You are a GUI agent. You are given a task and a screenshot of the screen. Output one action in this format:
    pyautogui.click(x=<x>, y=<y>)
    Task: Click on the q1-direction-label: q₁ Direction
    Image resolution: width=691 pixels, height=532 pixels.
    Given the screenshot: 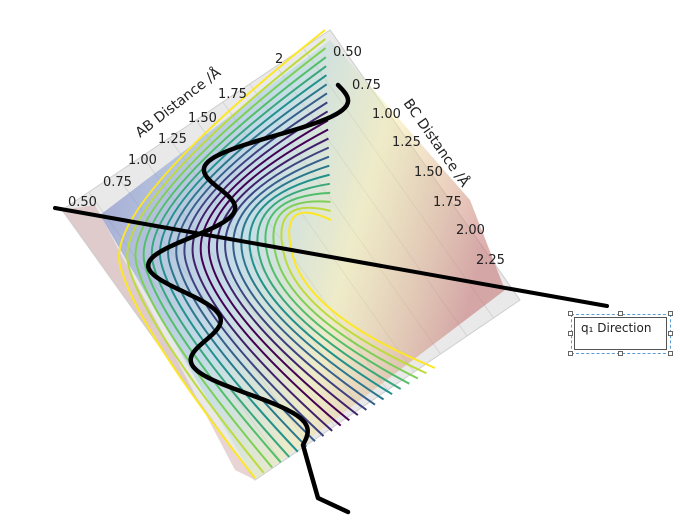 What is the action you would take?
    pyautogui.click(x=616, y=328)
    